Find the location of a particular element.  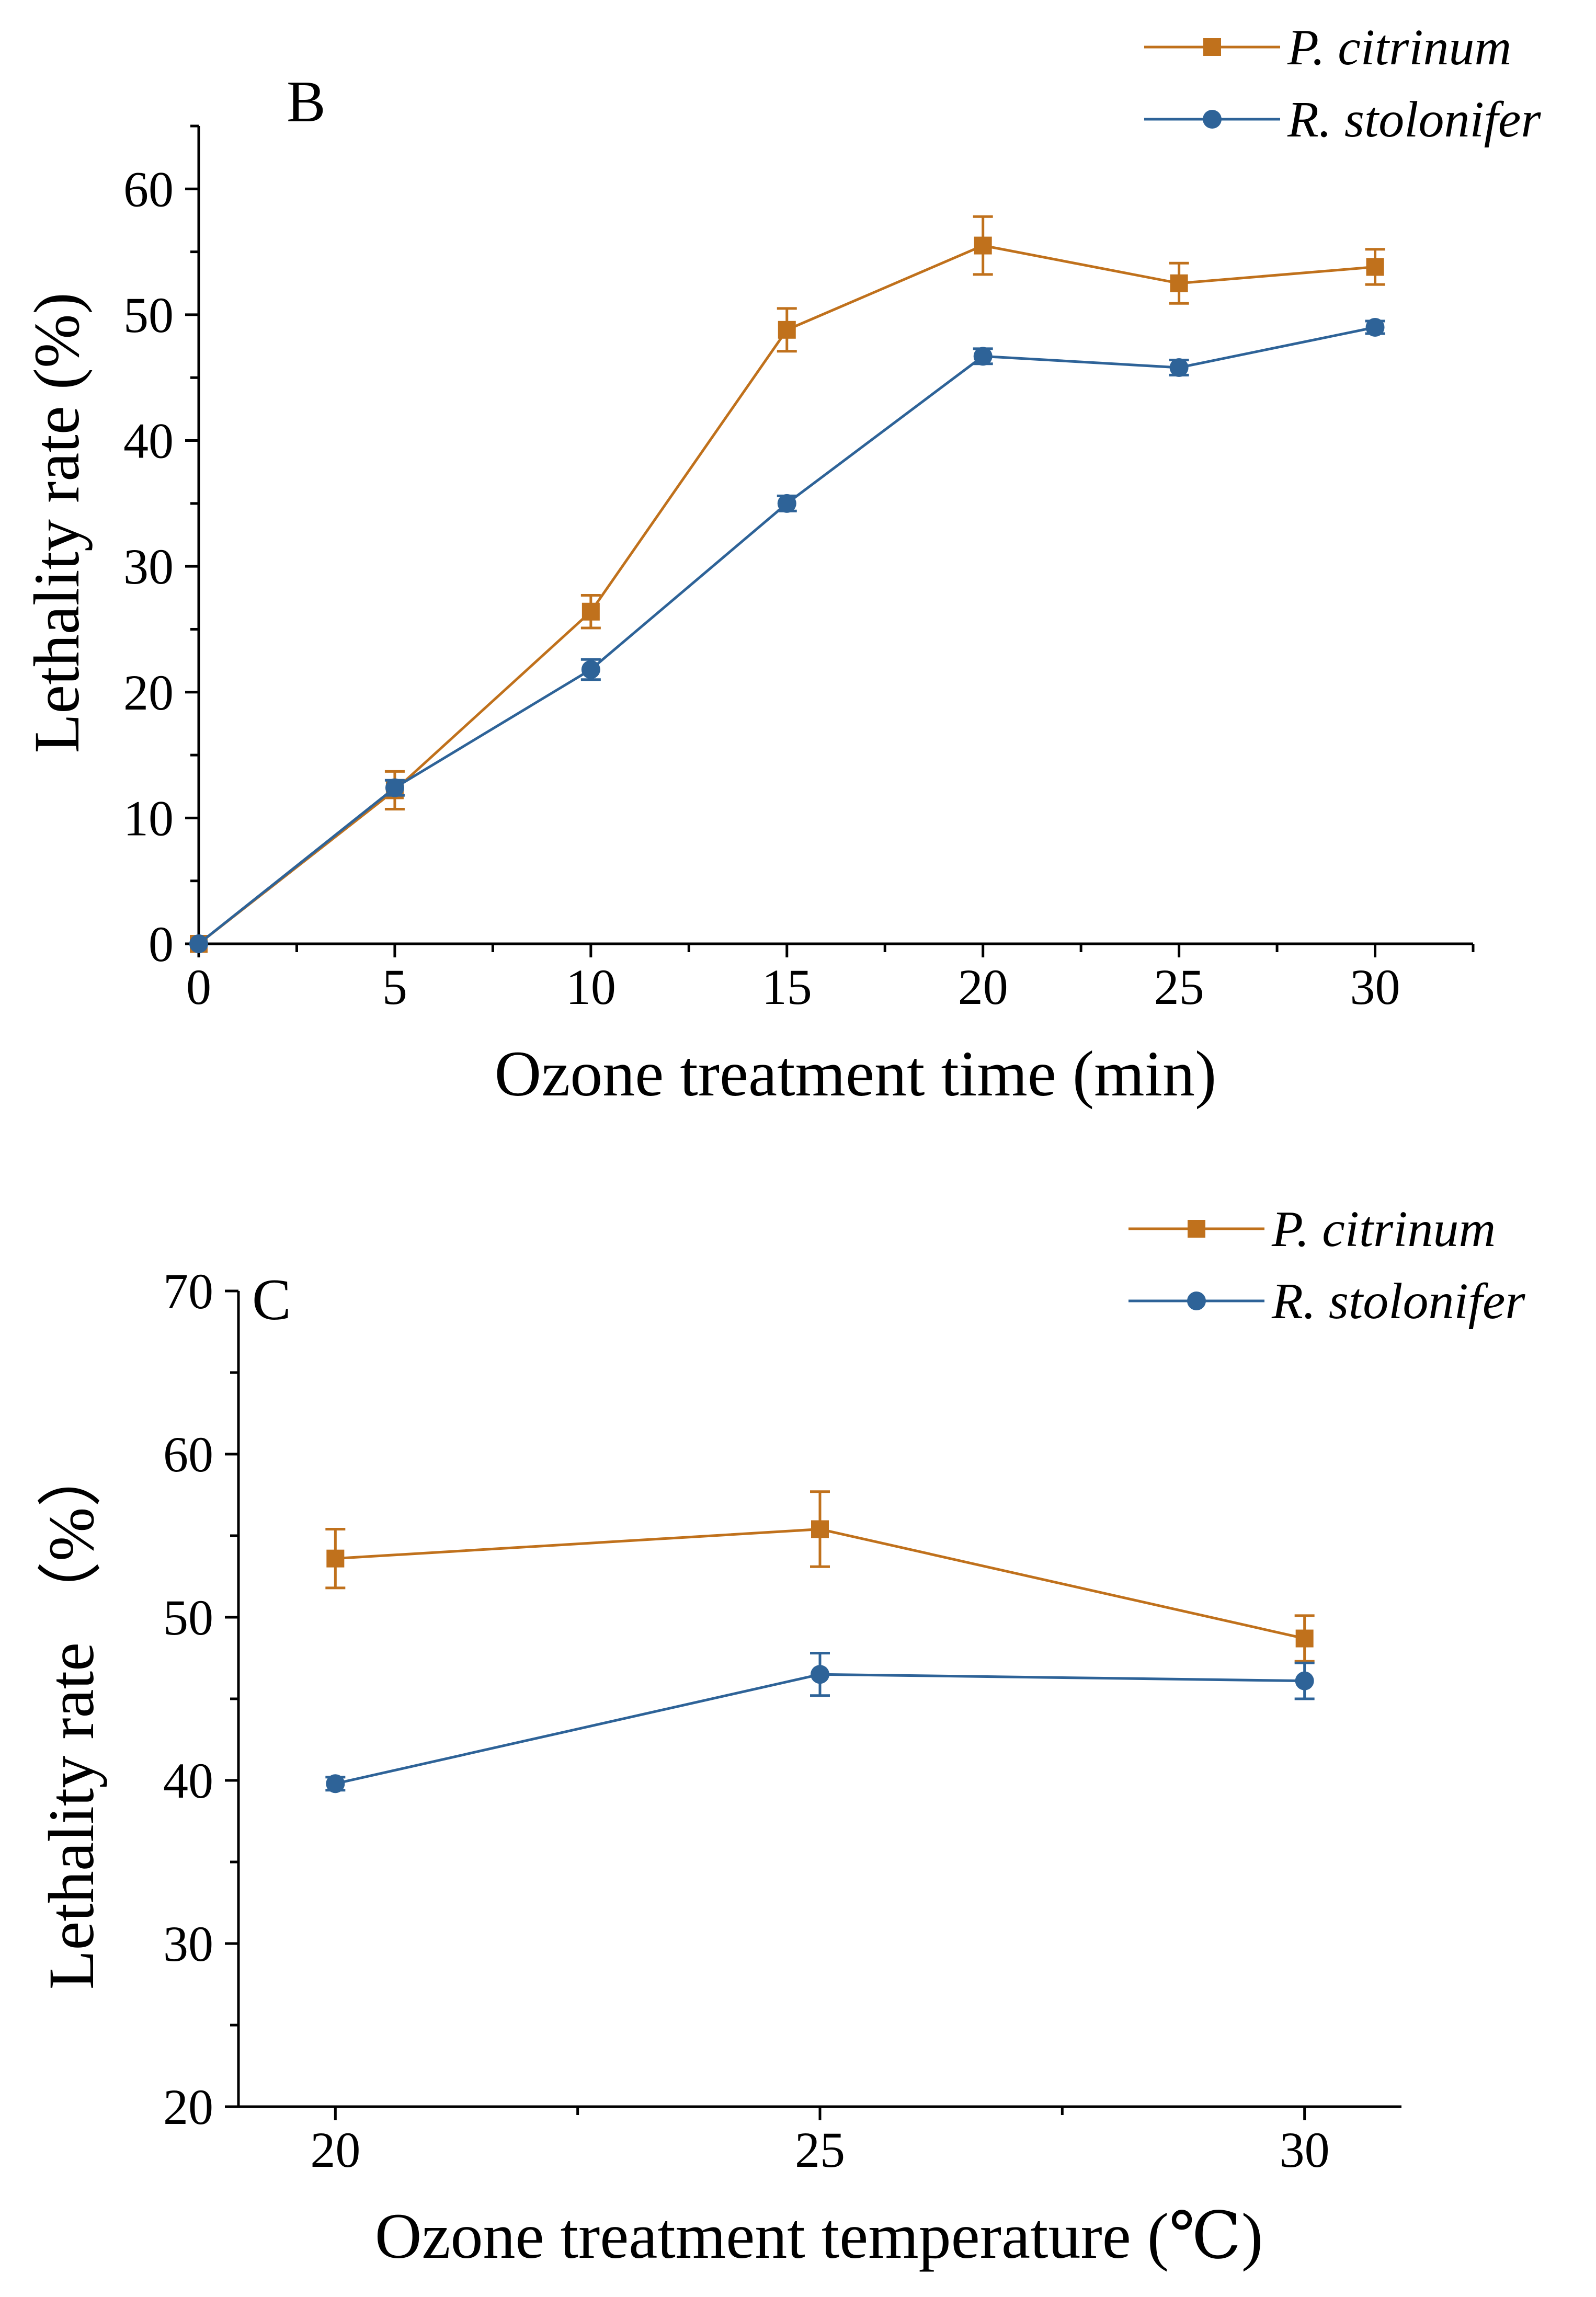

panel-c-y-tick-label: 20 is located at coordinates (188, 2107).